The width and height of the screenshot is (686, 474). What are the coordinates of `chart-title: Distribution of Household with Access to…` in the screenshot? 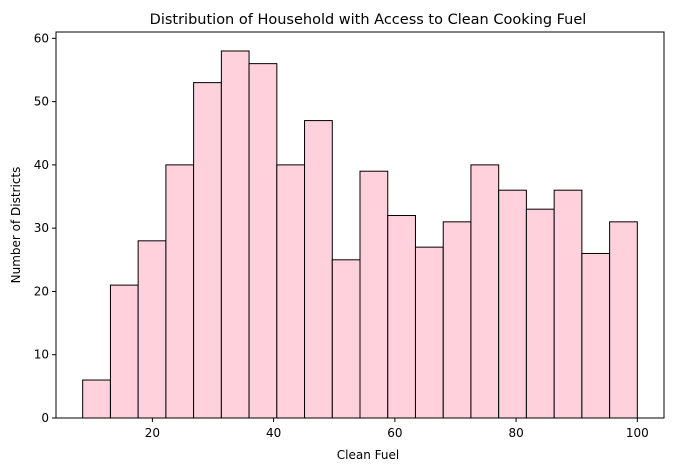 It's located at (368, 20).